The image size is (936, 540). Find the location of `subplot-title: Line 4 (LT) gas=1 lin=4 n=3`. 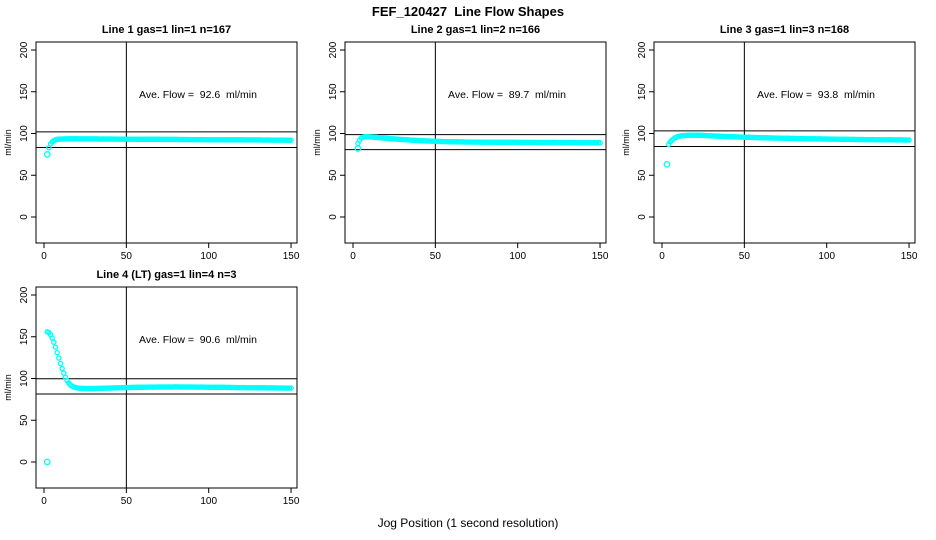

subplot-title: Line 4 (LT) gas=1 lin=4 n=3 is located at coordinates (166, 275).